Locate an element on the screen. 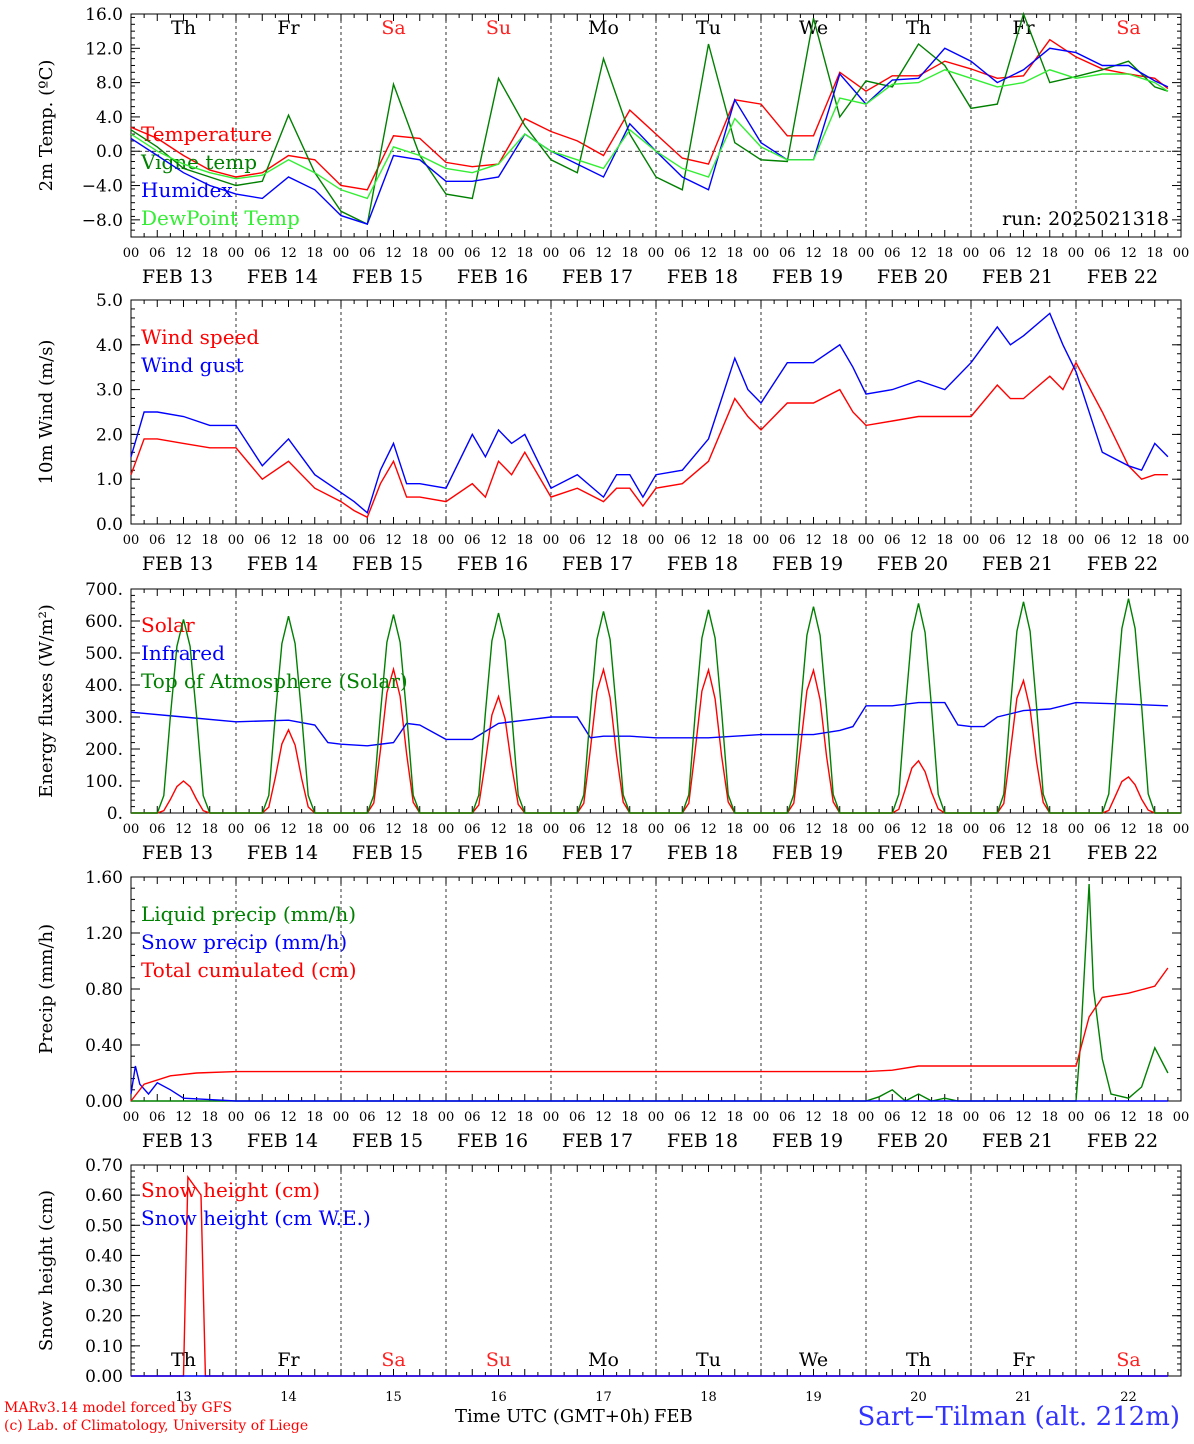 The image size is (1194, 1444). date-label: FEB 22 is located at coordinates (1122, 853).